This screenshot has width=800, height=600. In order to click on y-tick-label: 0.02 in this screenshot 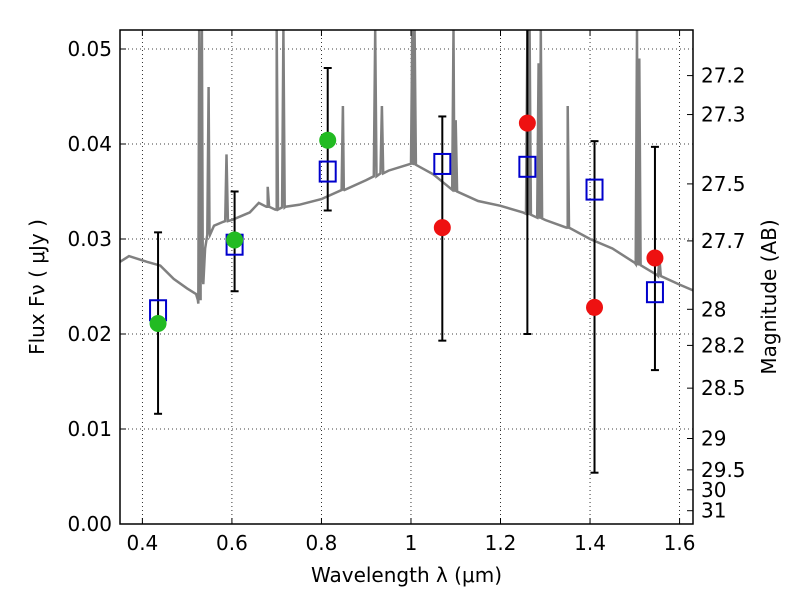, I will do `click(89, 334)`.